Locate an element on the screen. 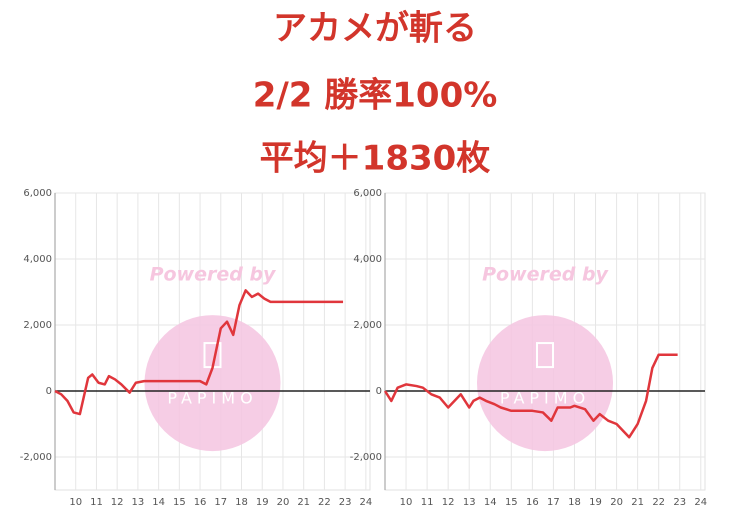 This screenshot has width=750, height=528. title-line: 平均＋1830枚 is located at coordinates (375, 159).